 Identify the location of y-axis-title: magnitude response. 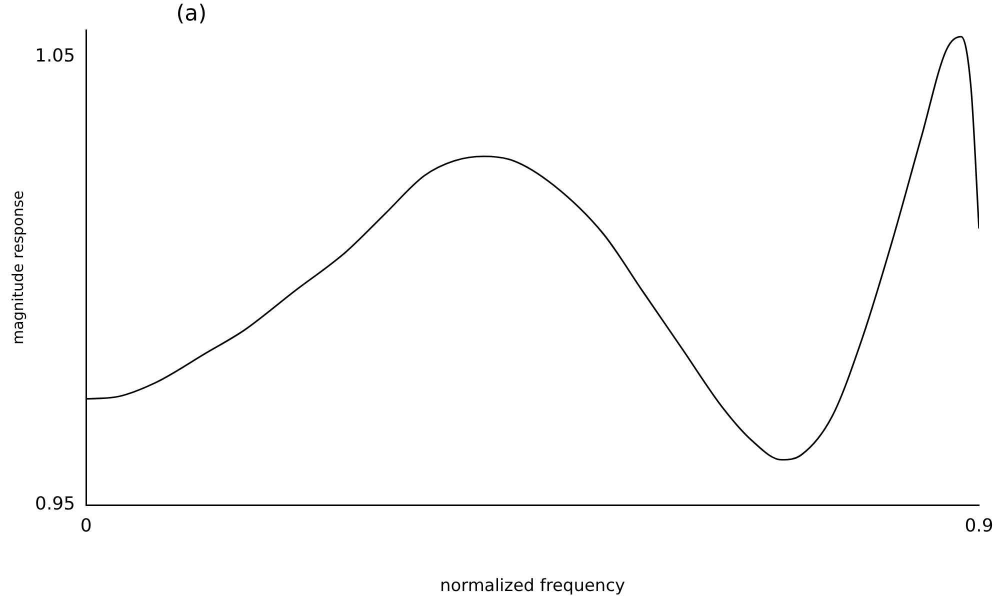
(17, 267).